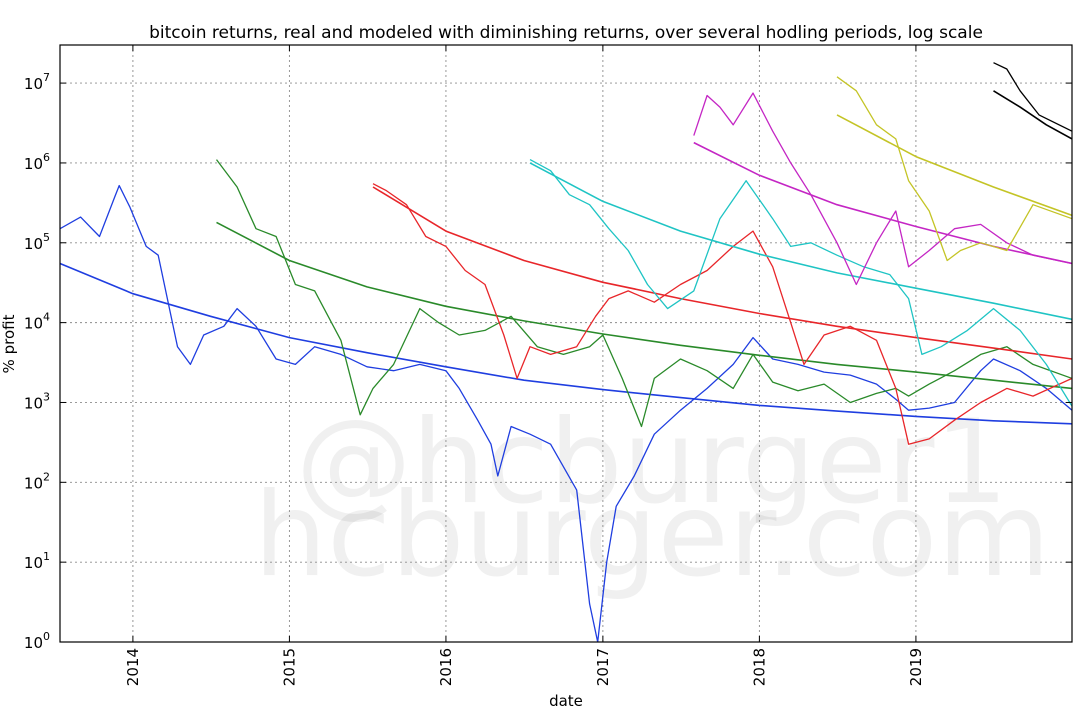 The image size is (1080, 712). Describe the element at coordinates (37, 242) in the screenshot. I see `y-tick-label: 10⁵` at that location.